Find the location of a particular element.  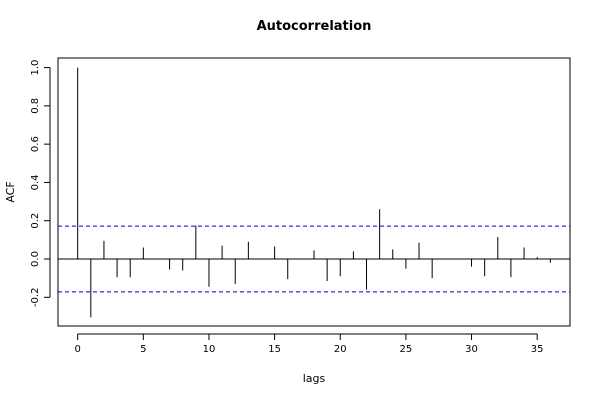

x-tick-label-35: 35 is located at coordinates (537, 349).